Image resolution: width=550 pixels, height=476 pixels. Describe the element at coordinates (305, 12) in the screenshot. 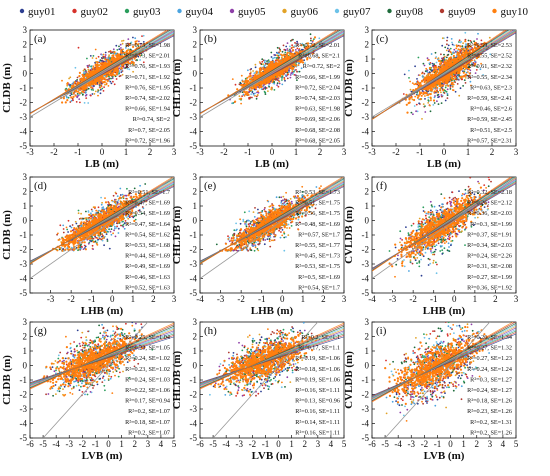

I see `legend-label: guy06` at that location.